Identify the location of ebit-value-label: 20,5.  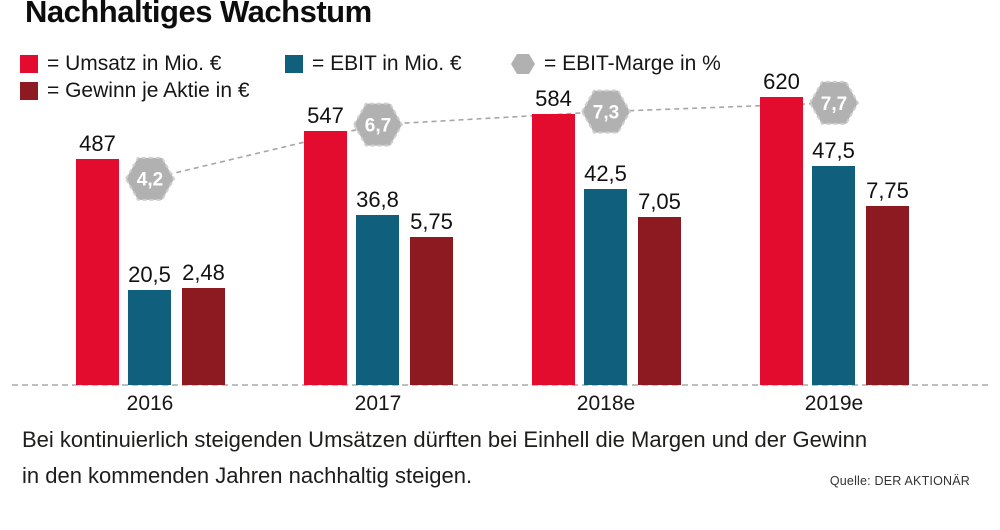
(149, 274).